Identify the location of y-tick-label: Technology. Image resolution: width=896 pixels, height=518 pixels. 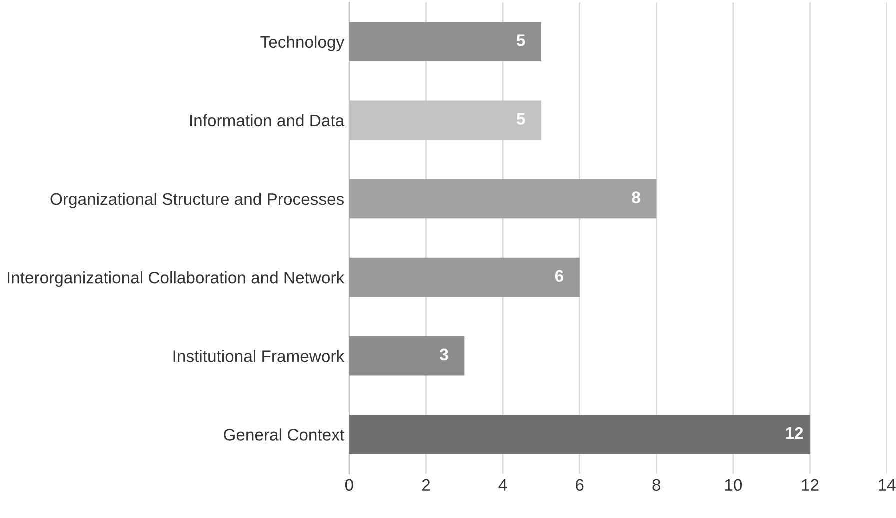
(302, 44).